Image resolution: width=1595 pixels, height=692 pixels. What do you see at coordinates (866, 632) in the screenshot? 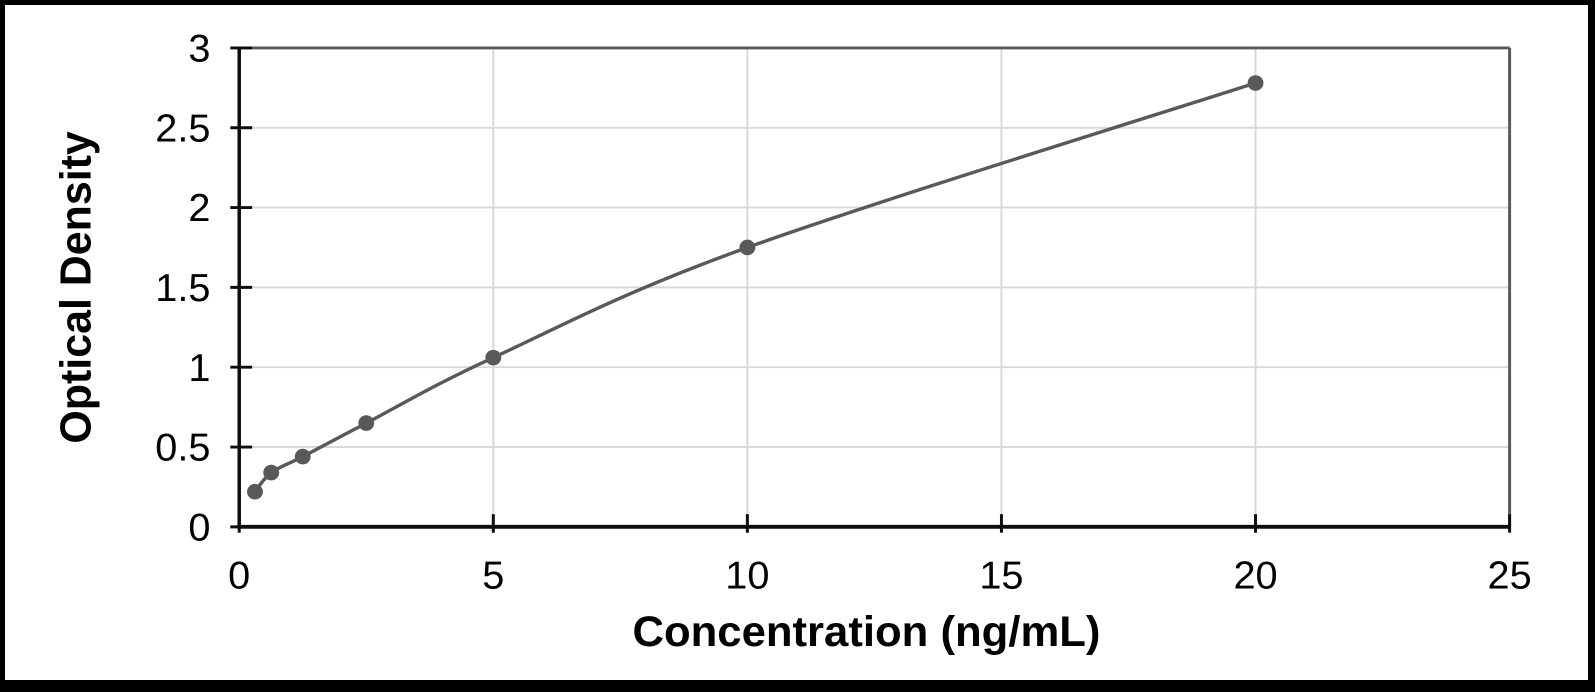
I see `x-axis-title: Concentration (ng/mL)` at bounding box center [866, 632].